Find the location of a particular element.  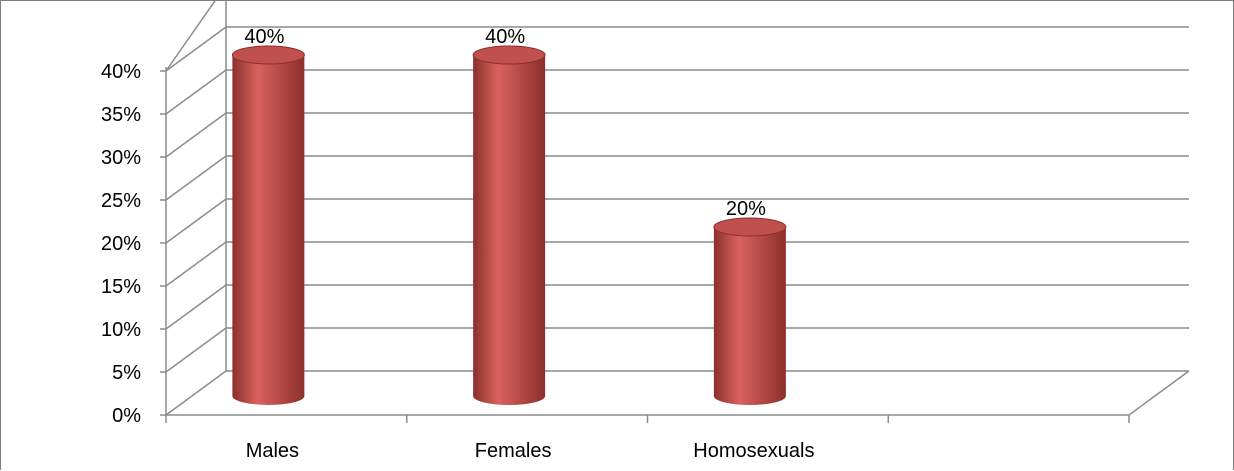

x-tick-label-homosexuals: Homosexuals is located at coordinates (753, 451).